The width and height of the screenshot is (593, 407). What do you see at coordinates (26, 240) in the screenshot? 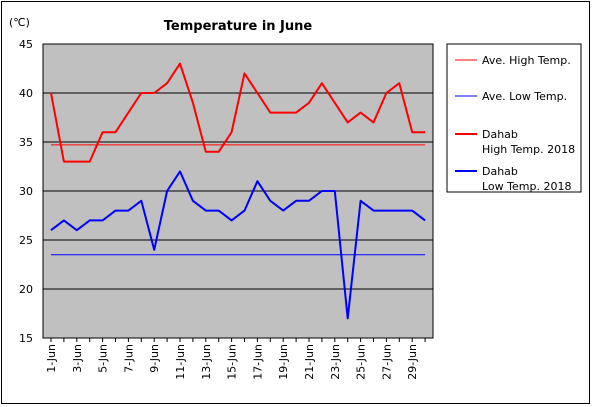
I see `y-tick-label: 25` at bounding box center [26, 240].